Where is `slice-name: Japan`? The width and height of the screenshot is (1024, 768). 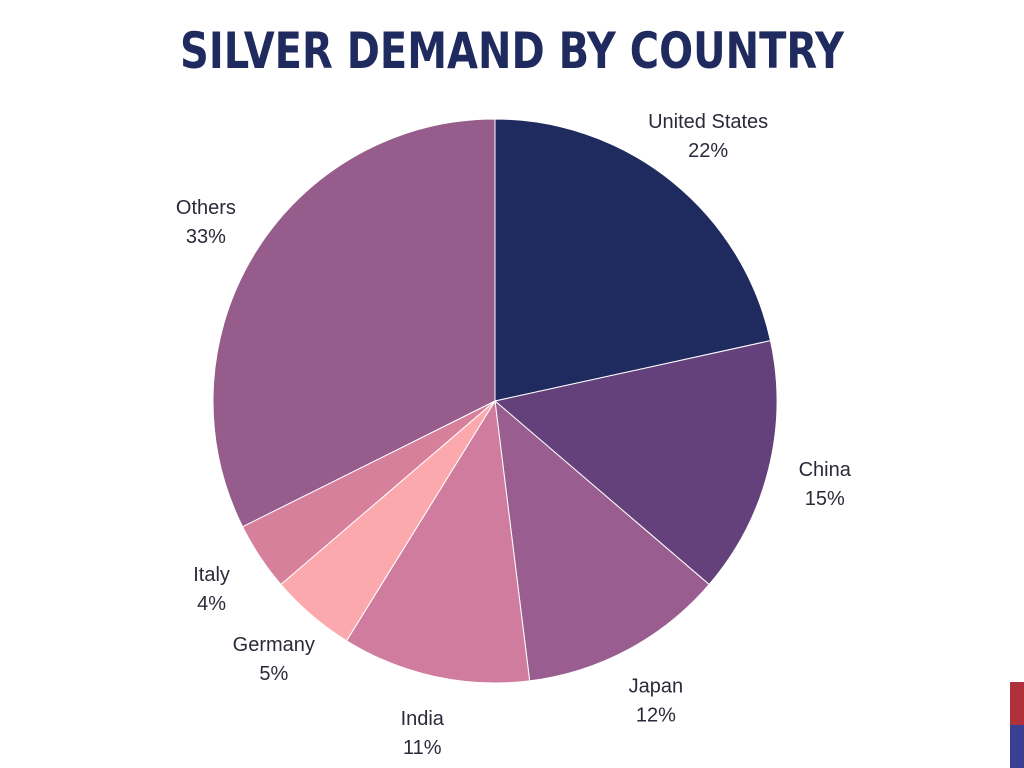 slice-name: Japan is located at coordinates (656, 687).